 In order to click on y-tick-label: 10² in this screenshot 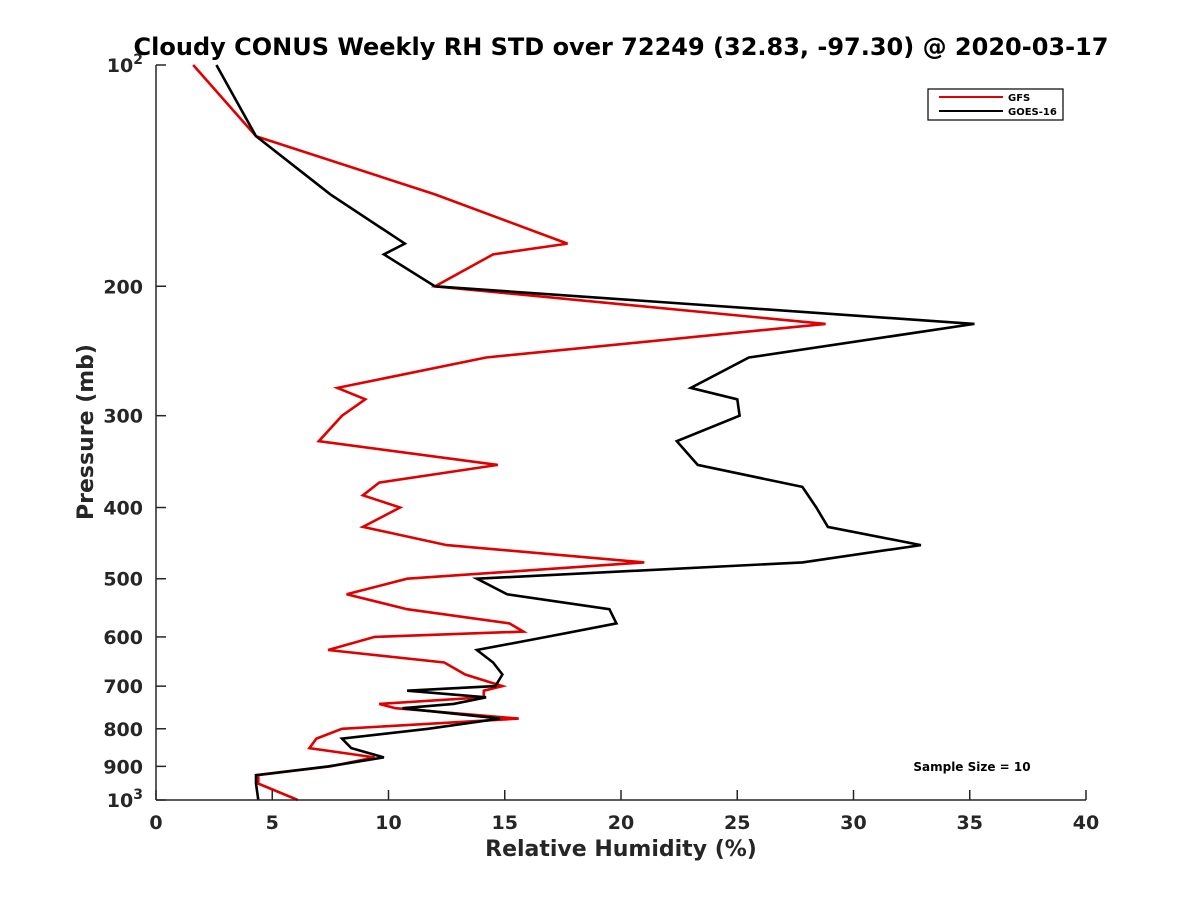, I will do `click(125, 64)`.